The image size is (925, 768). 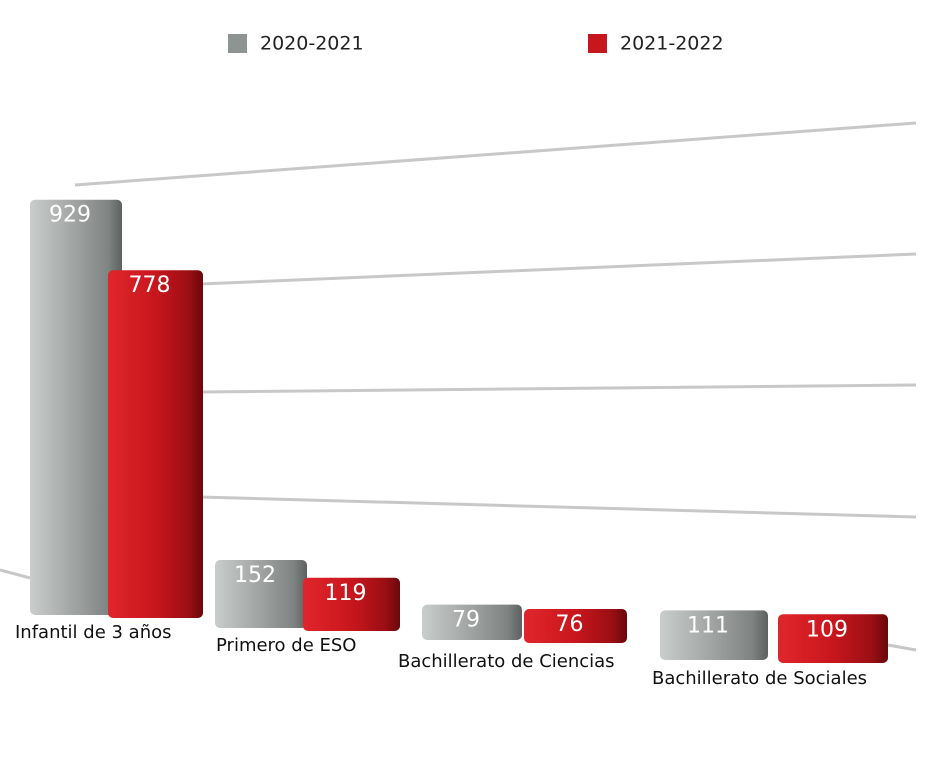 I want to click on x-tick-label: Primero de ESO, so click(x=286, y=645).